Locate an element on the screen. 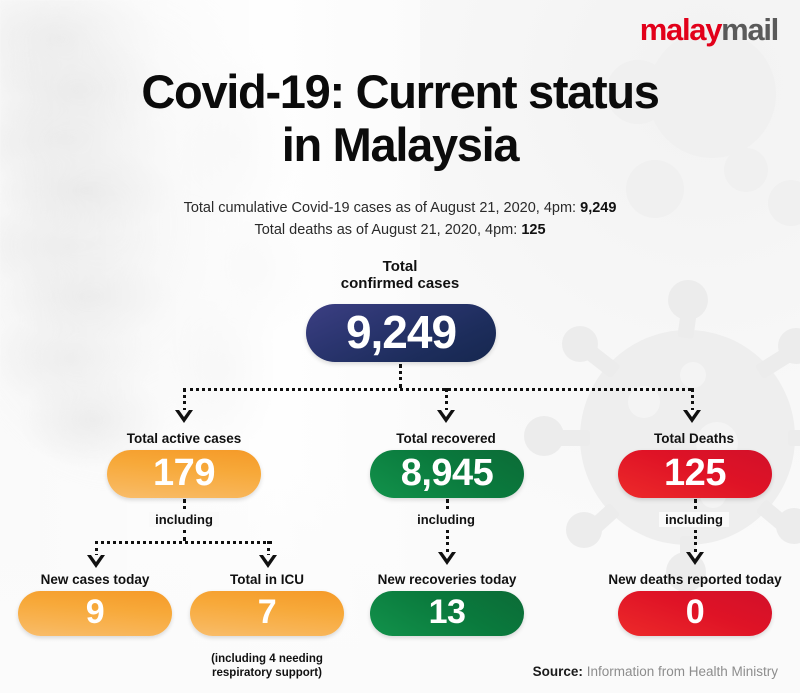 The image size is (800, 693). connector-bus-horizontal is located at coordinates (437, 389).